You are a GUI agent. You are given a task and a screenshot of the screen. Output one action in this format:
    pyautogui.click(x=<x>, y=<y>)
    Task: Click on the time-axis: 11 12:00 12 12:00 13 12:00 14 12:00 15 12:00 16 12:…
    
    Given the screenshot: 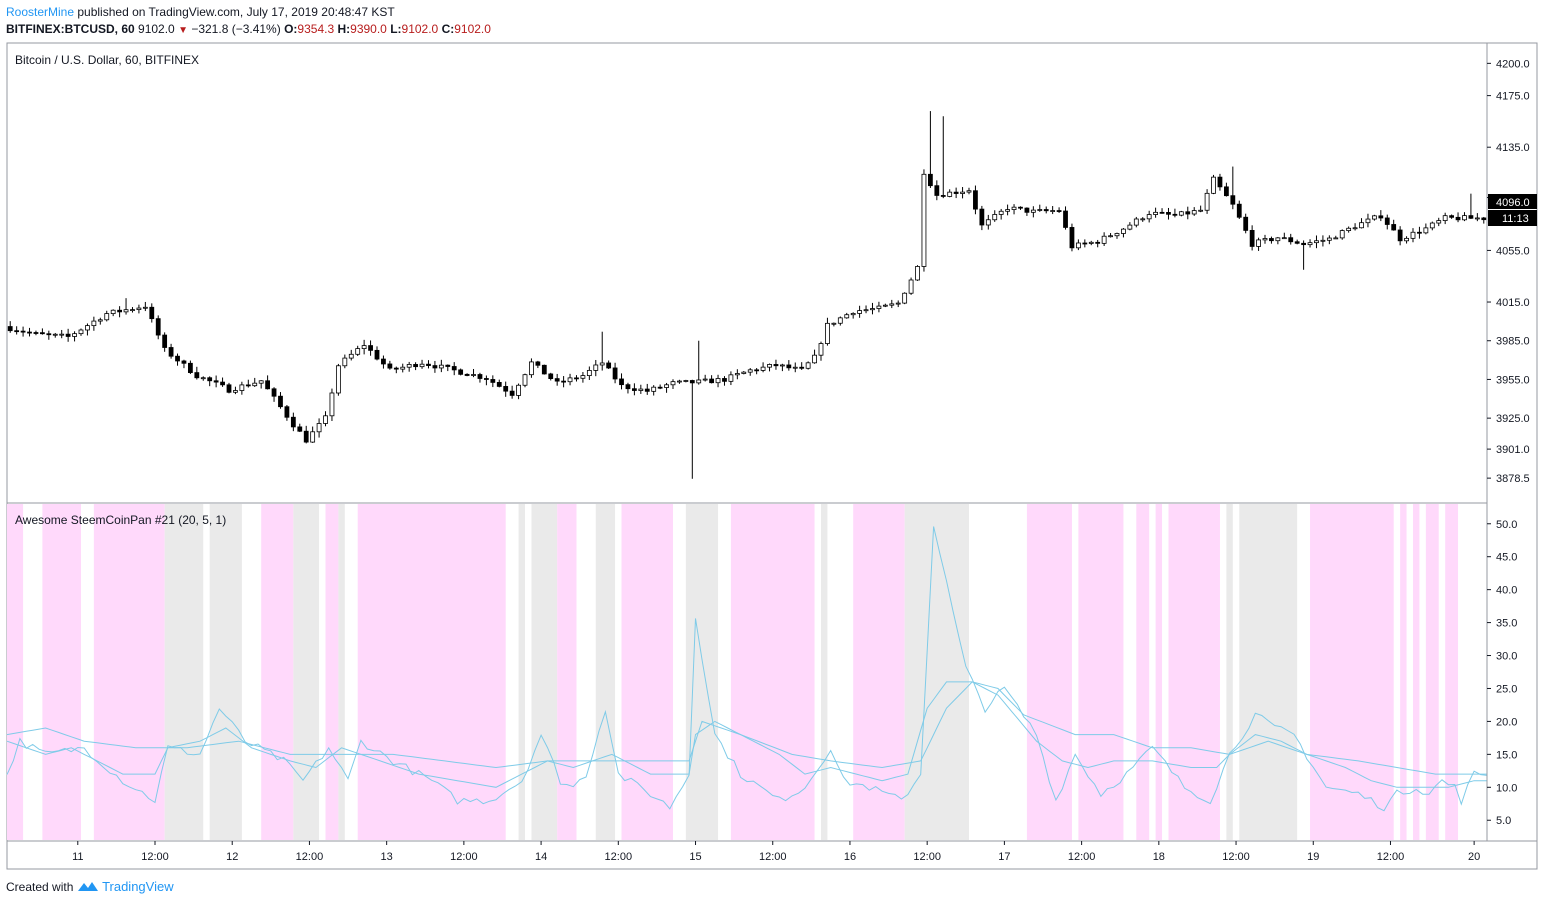 What is the action you would take?
    pyautogui.click(x=776, y=852)
    